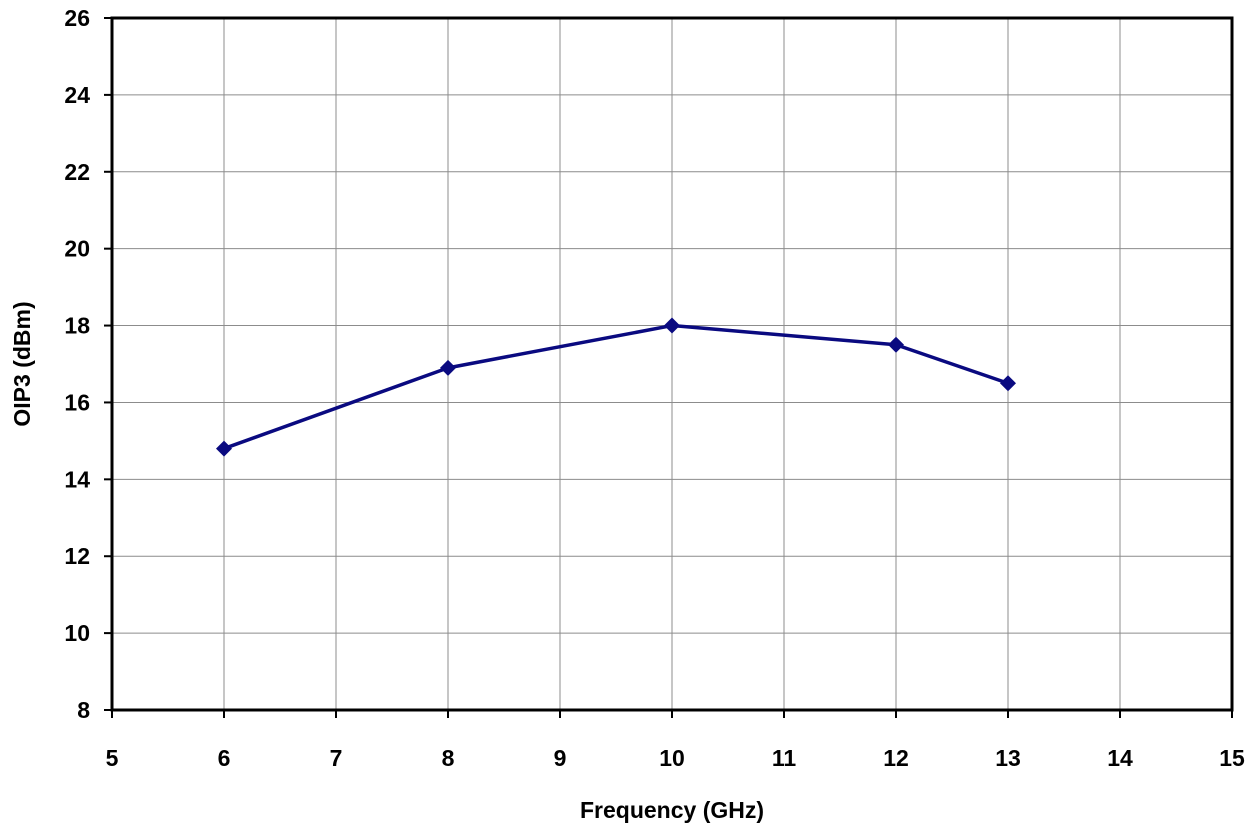 The height and width of the screenshot is (832, 1260). I want to click on x-tick-label: 7, so click(336, 758).